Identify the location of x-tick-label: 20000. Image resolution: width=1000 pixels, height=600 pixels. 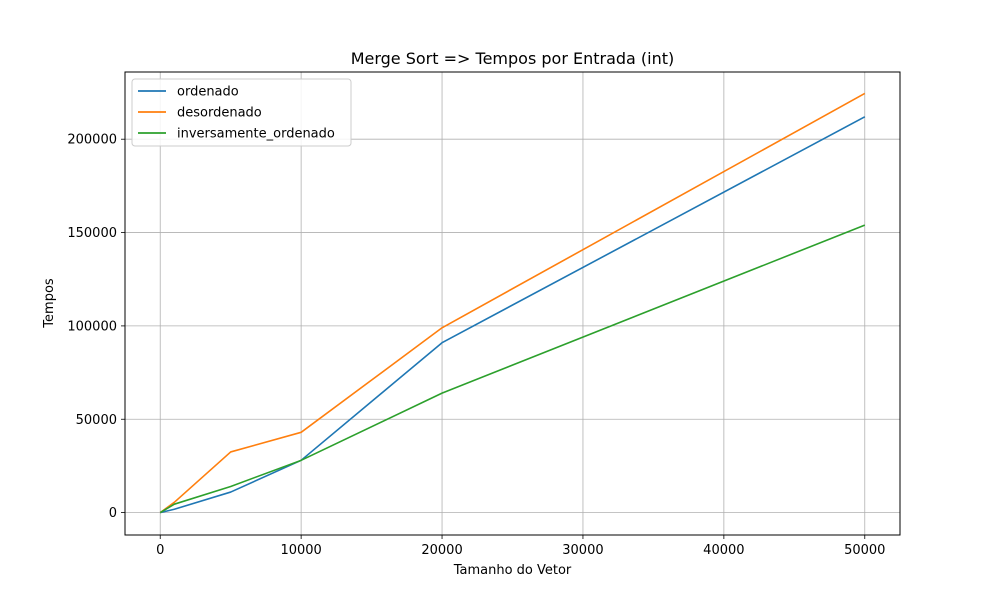
(441, 550).